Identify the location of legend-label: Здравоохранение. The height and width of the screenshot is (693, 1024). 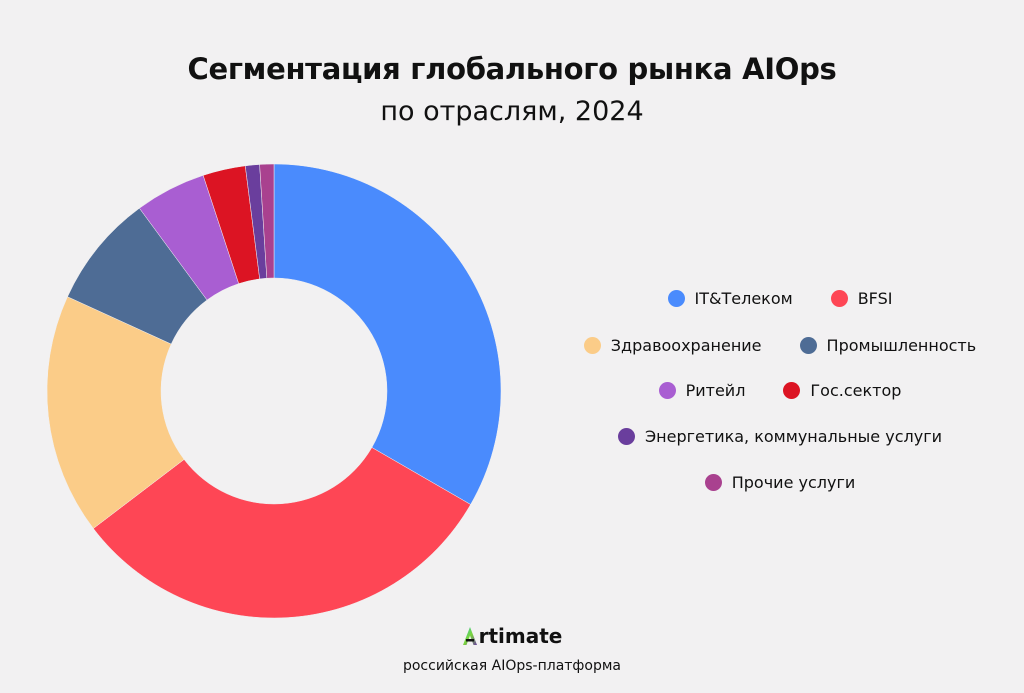
(686, 345).